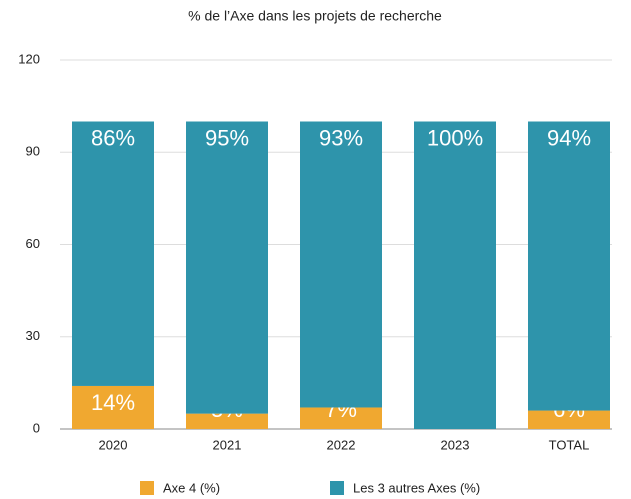 Image resolution: width=631 pixels, height=499 pixels. What do you see at coordinates (315, 16) in the screenshot?
I see `chart-title: % de l’Axe dans les projets de recherche` at bounding box center [315, 16].